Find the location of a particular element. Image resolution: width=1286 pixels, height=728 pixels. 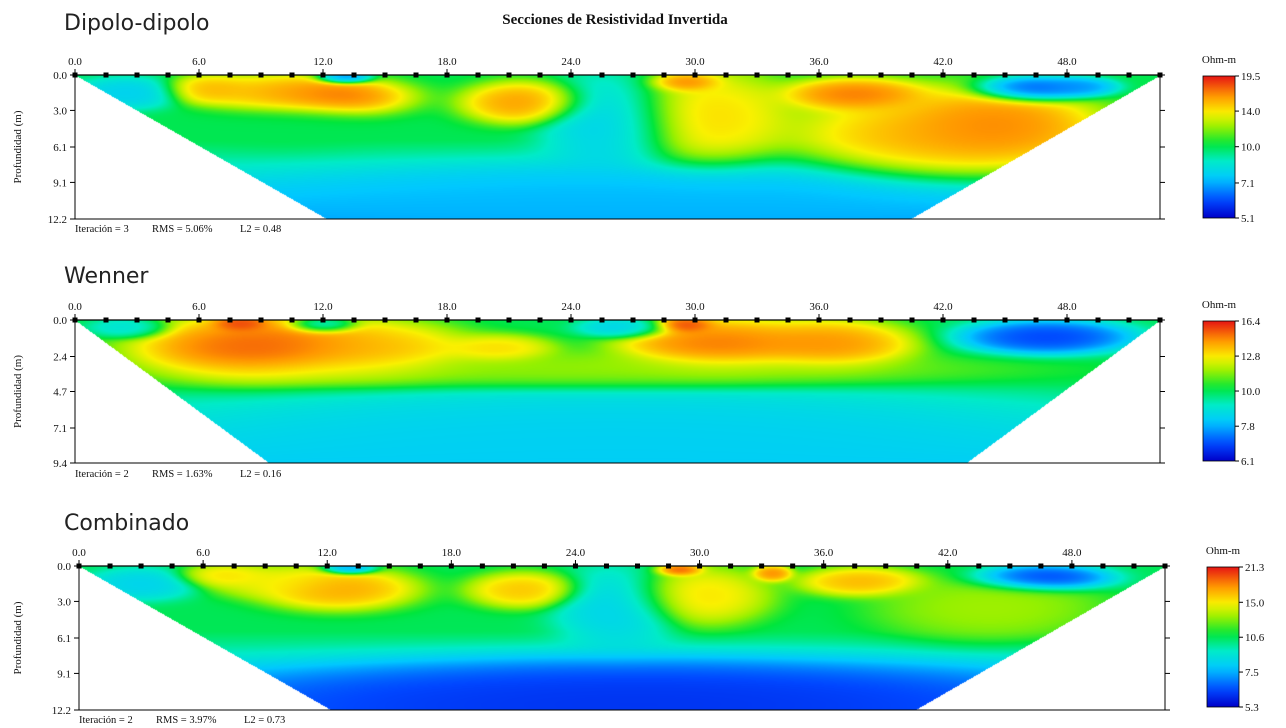

rms-text: RMS = 5.06% is located at coordinates (182, 229).